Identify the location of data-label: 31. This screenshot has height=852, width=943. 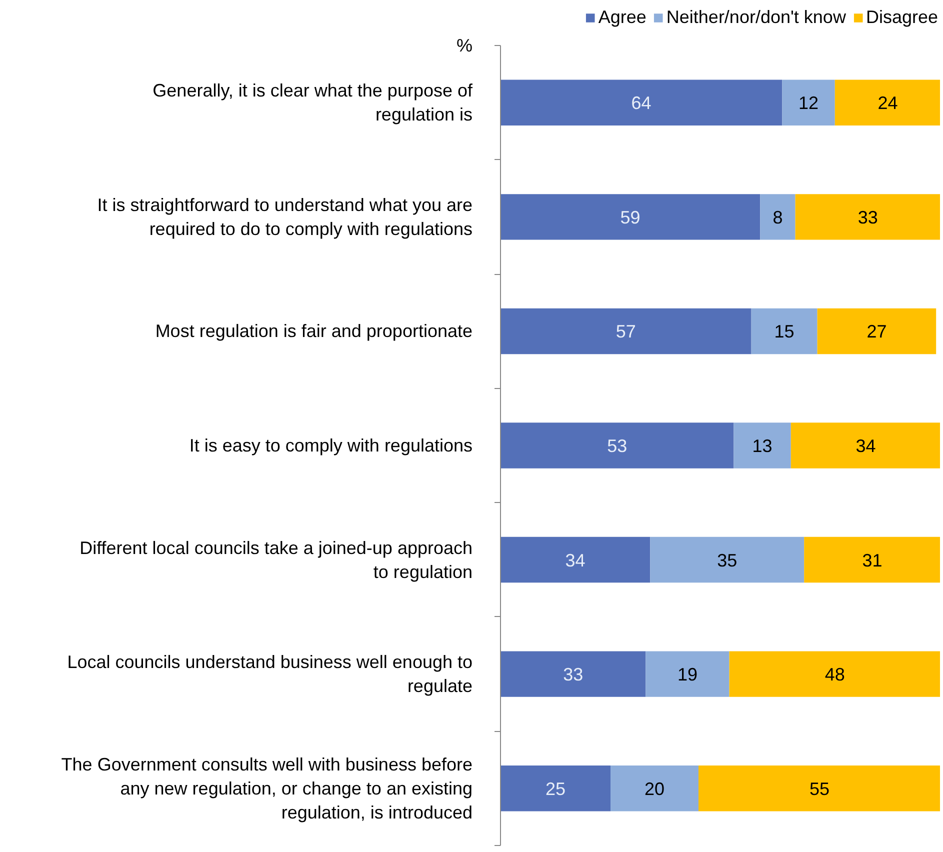
(872, 560).